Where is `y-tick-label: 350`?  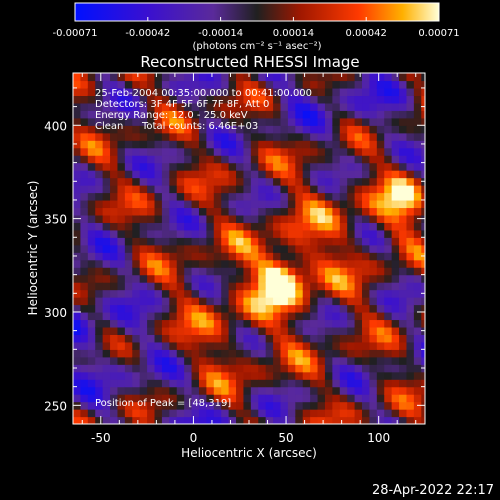
y-tick-label: 350 is located at coordinates (55, 220).